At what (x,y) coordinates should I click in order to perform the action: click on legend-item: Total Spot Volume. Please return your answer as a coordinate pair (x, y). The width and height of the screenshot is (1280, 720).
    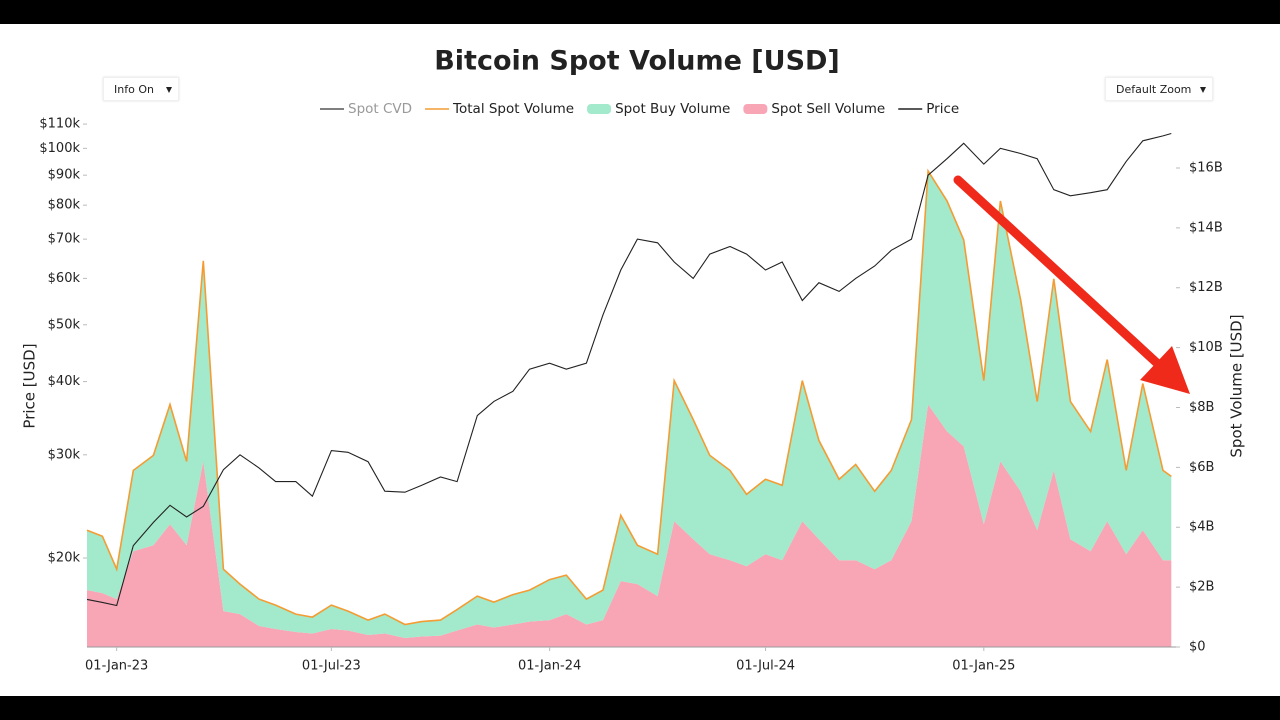
    Looking at the image, I should click on (499, 109).